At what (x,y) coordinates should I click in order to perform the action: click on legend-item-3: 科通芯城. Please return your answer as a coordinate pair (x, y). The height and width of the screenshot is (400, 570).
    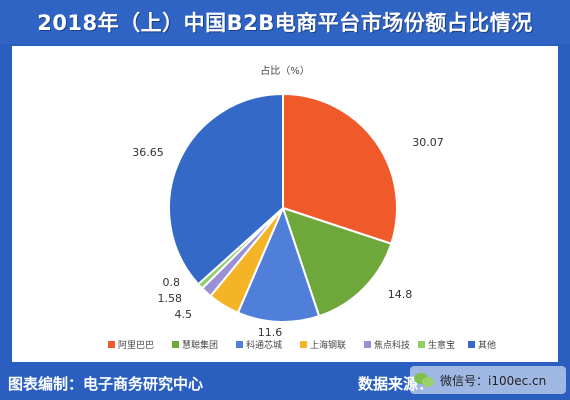
    Looking at the image, I should click on (259, 345).